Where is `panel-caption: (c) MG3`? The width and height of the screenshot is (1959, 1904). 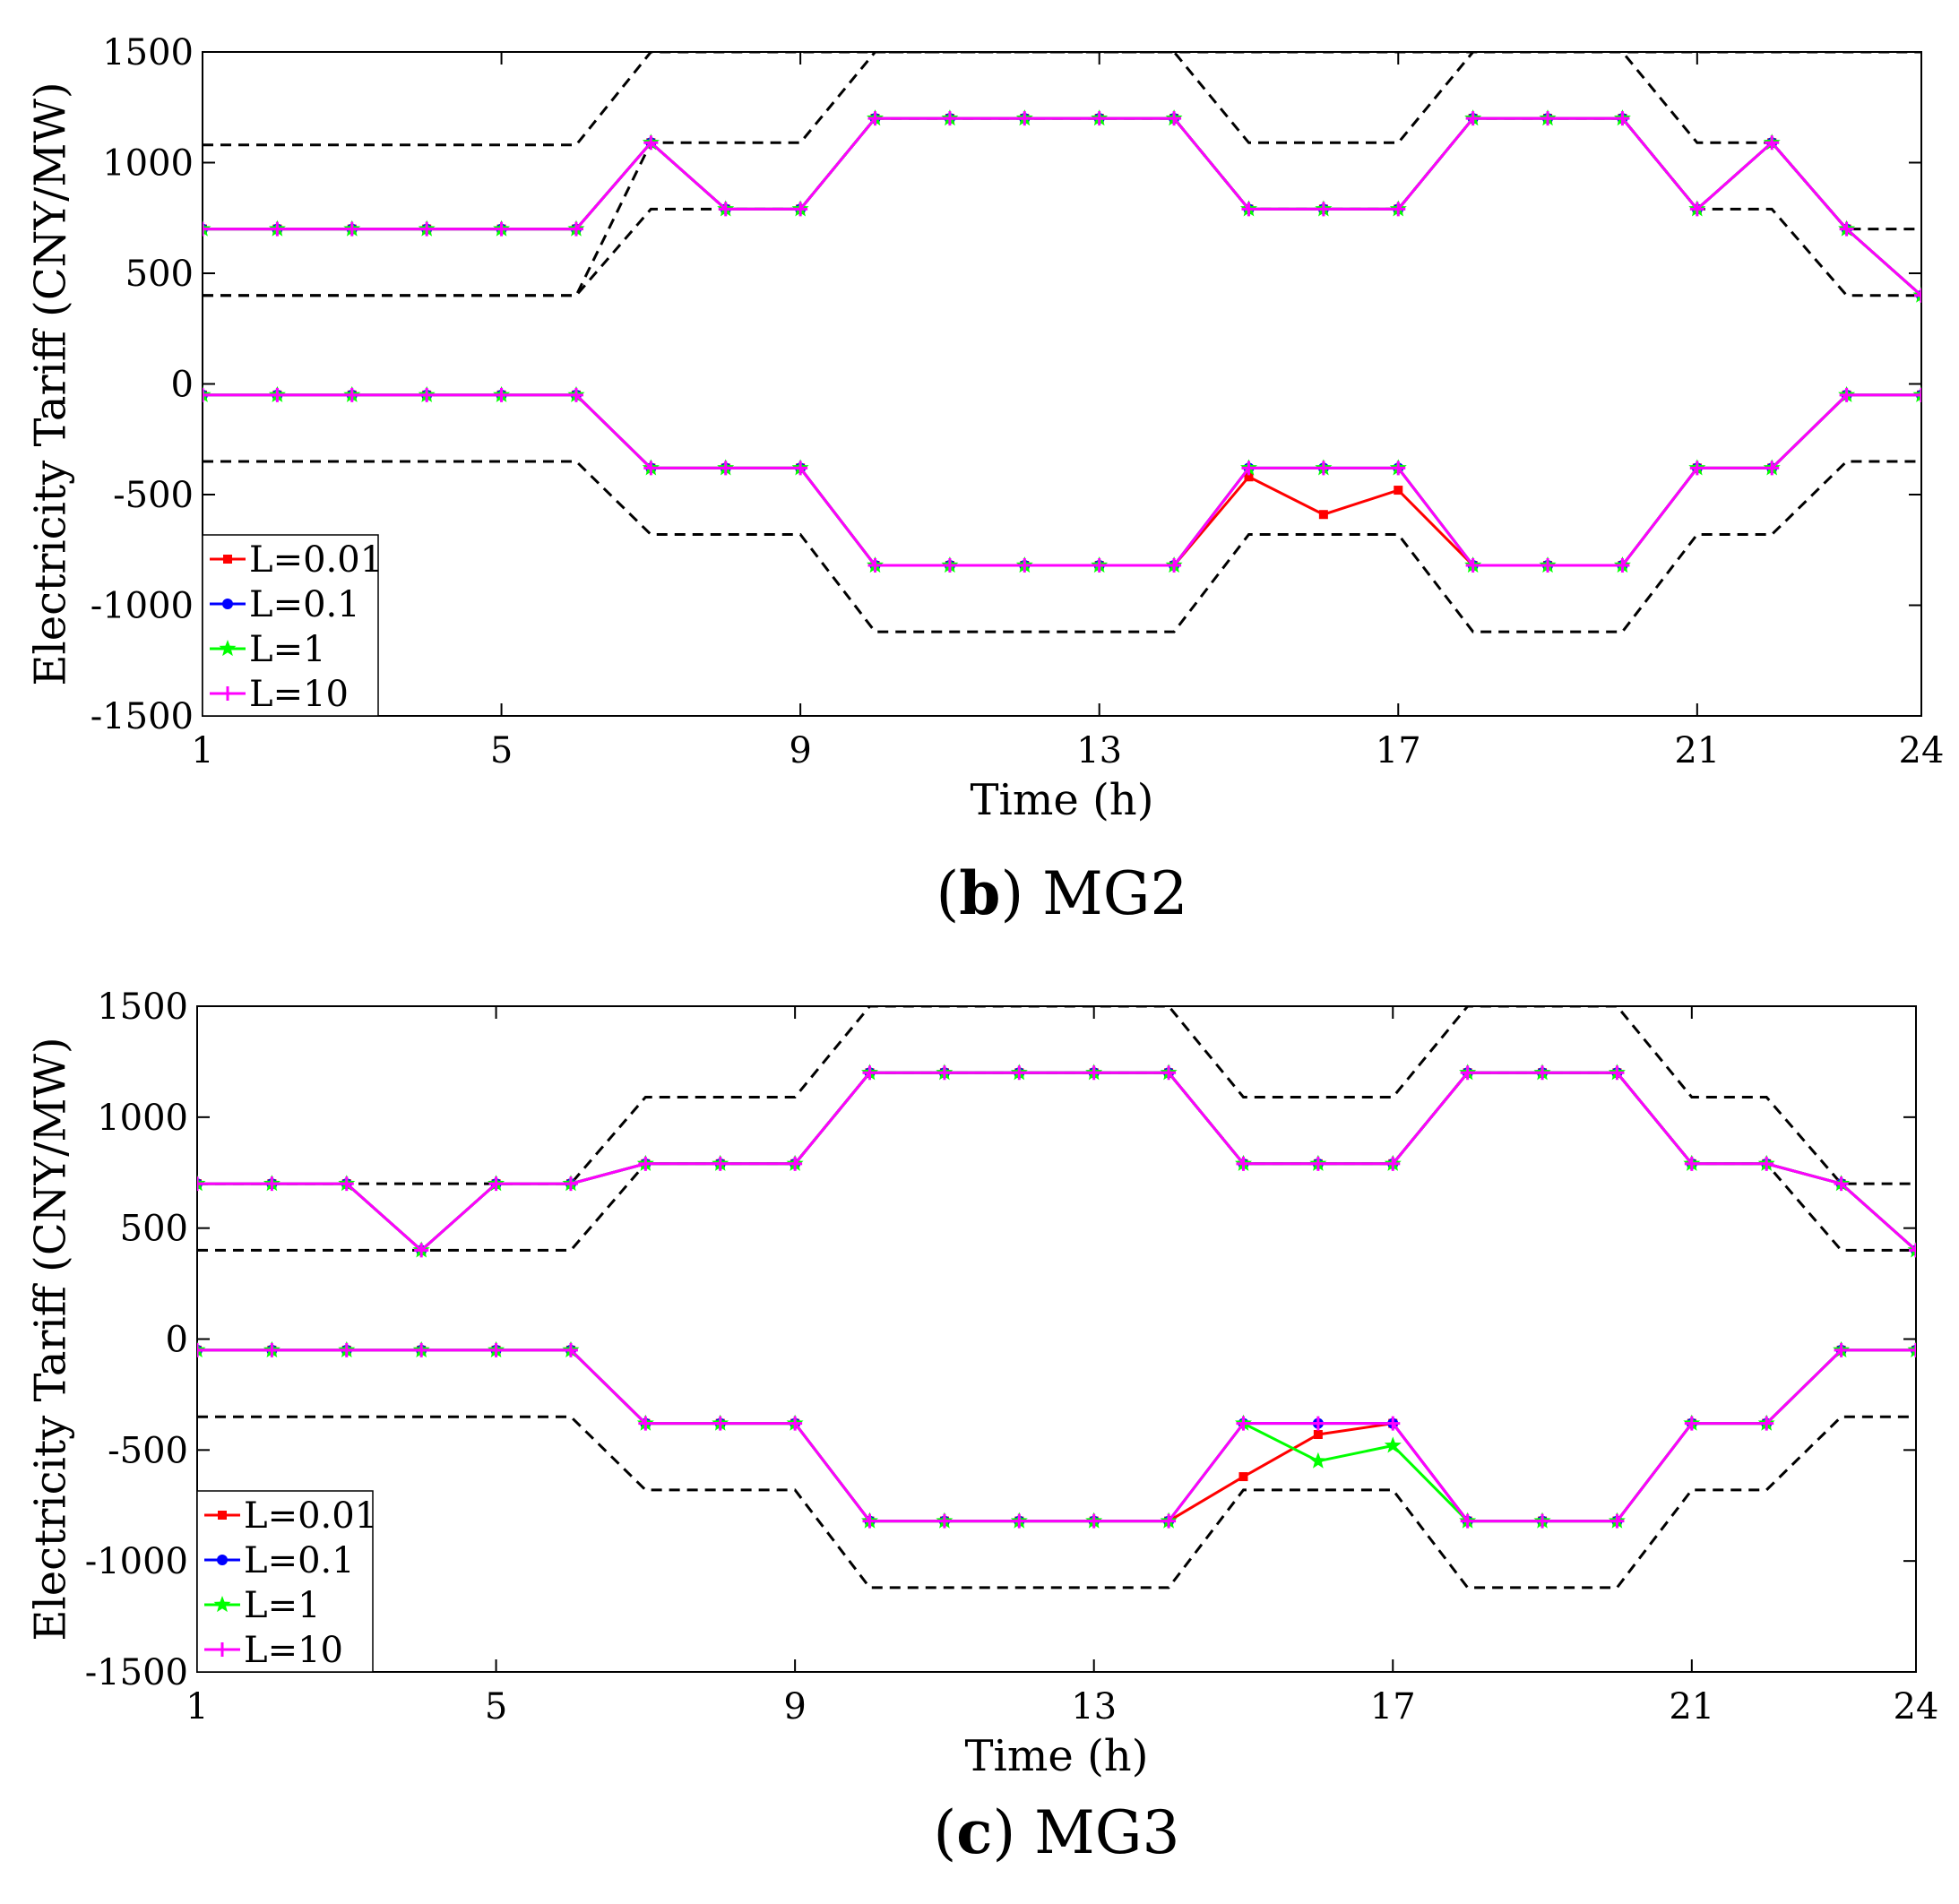
panel-caption: (c) MG3 is located at coordinates (1057, 1832).